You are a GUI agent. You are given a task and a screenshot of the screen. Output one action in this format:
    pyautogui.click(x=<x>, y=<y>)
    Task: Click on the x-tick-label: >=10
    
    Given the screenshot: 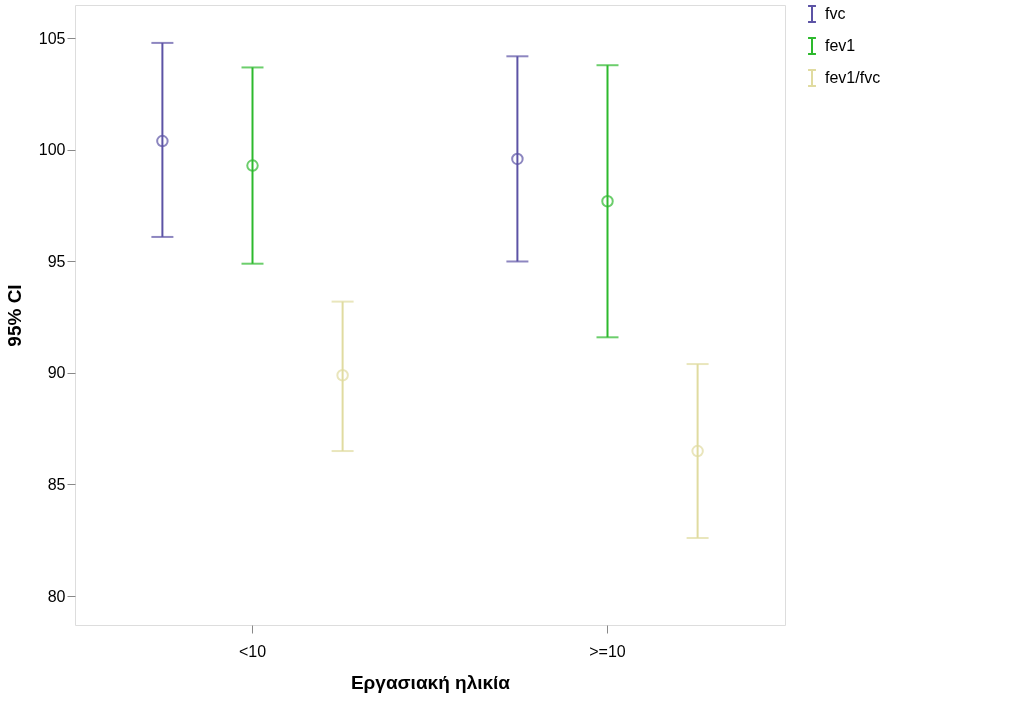 What is the action you would take?
    pyautogui.click(x=607, y=651)
    